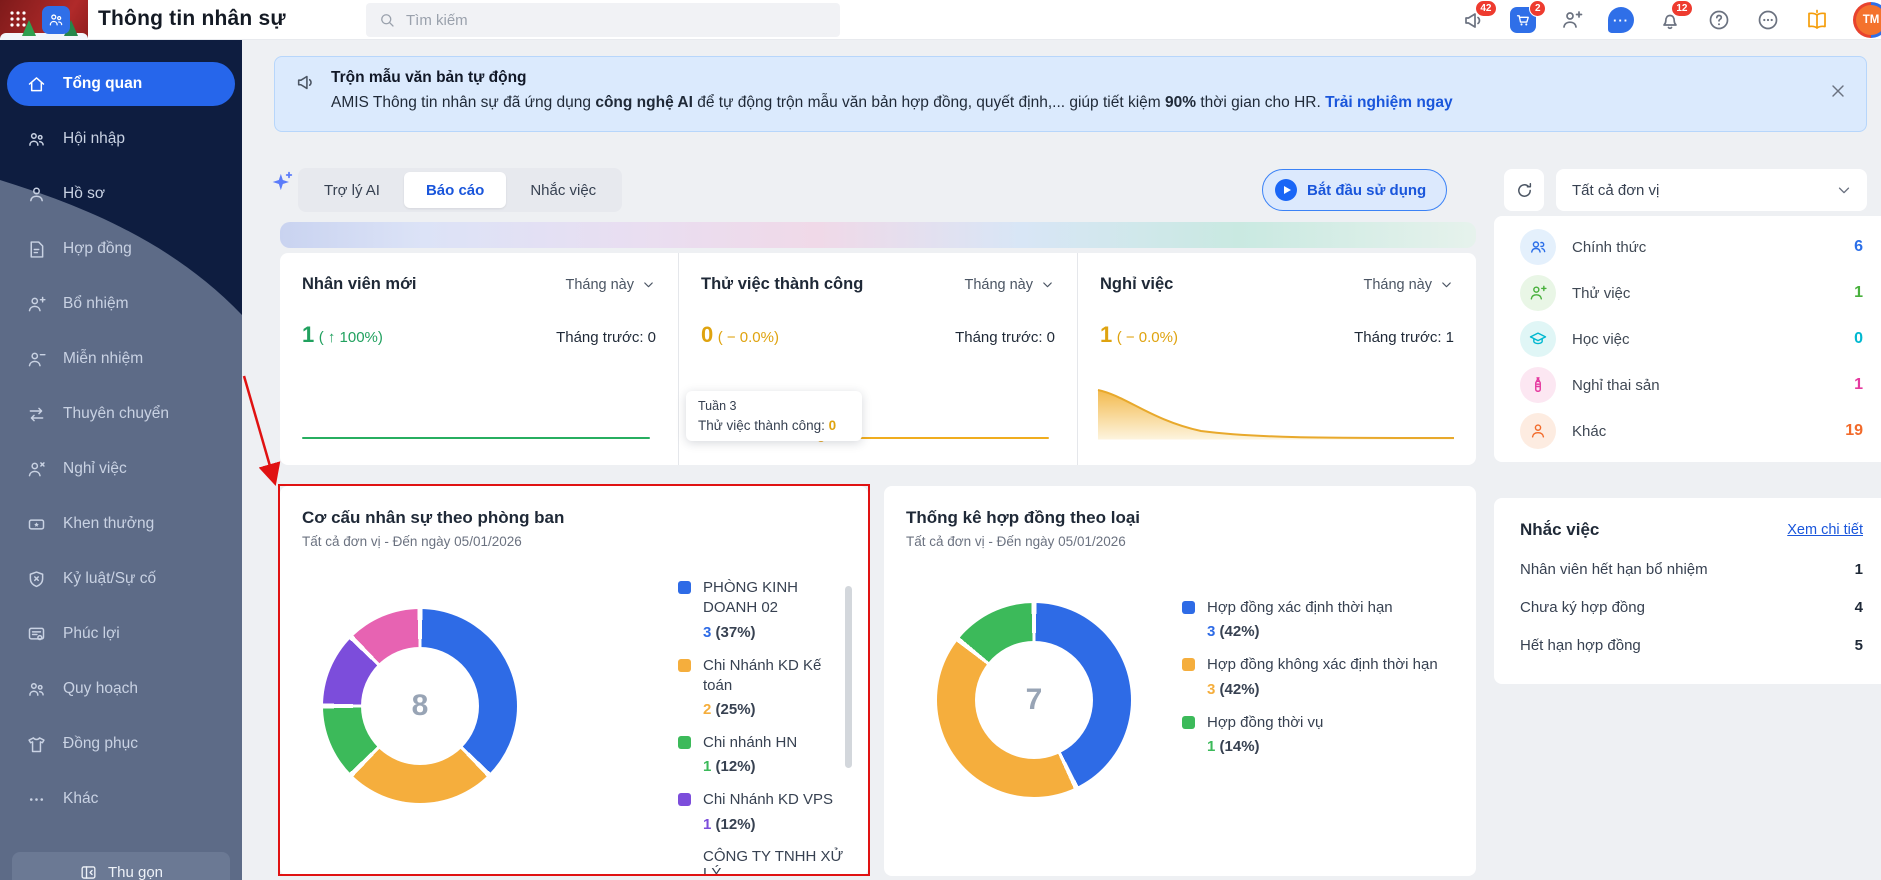 This screenshot has height=880, width=1881. What do you see at coordinates (192, 18) in the screenshot?
I see `app-title: Thông tin nhân sự` at bounding box center [192, 18].